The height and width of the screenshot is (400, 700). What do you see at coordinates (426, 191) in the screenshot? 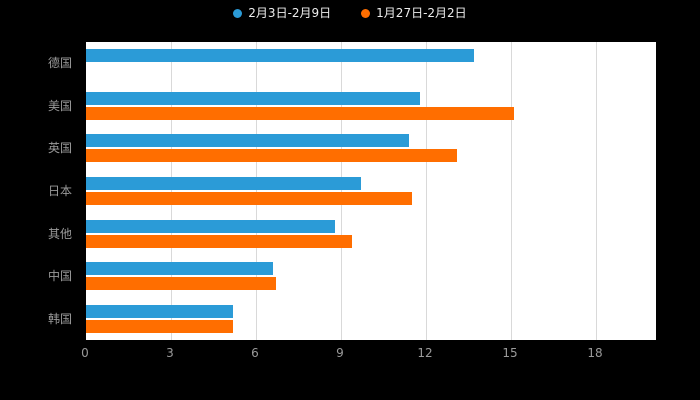
I see `gridline-x12` at bounding box center [426, 191].